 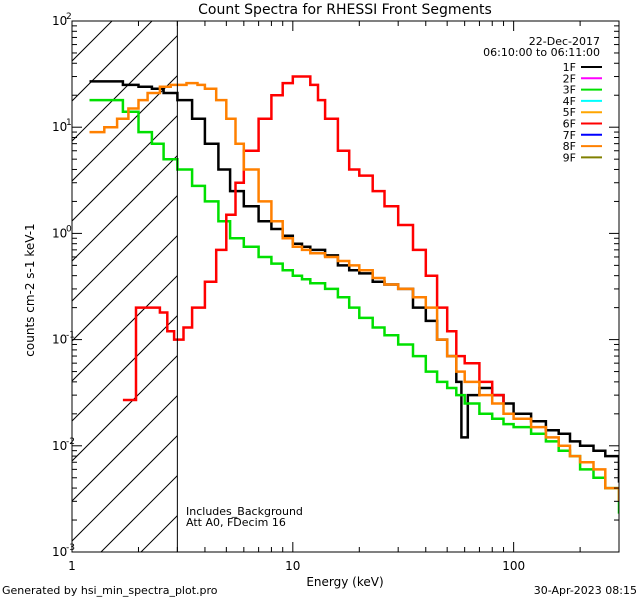 I want to click on legend-label-3F: 3F, so click(x=569, y=90).